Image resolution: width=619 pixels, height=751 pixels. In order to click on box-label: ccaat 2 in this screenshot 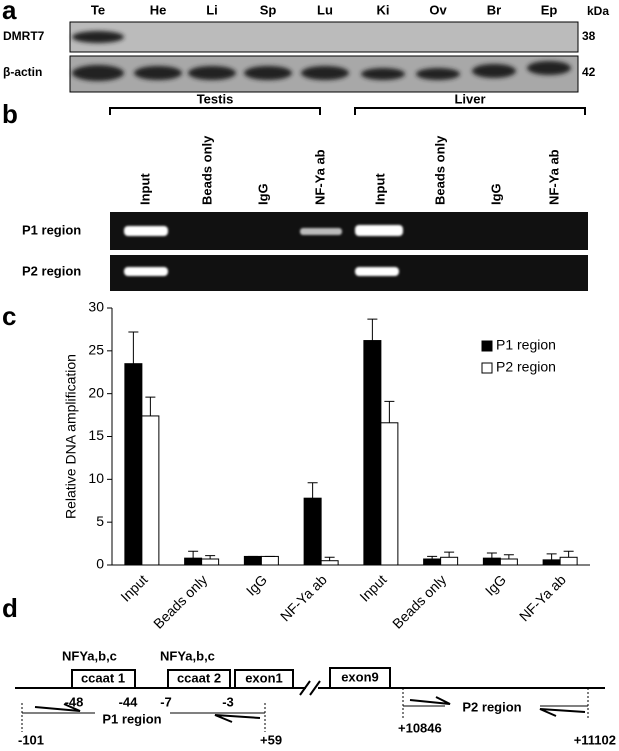, I will do `click(199, 677)`.